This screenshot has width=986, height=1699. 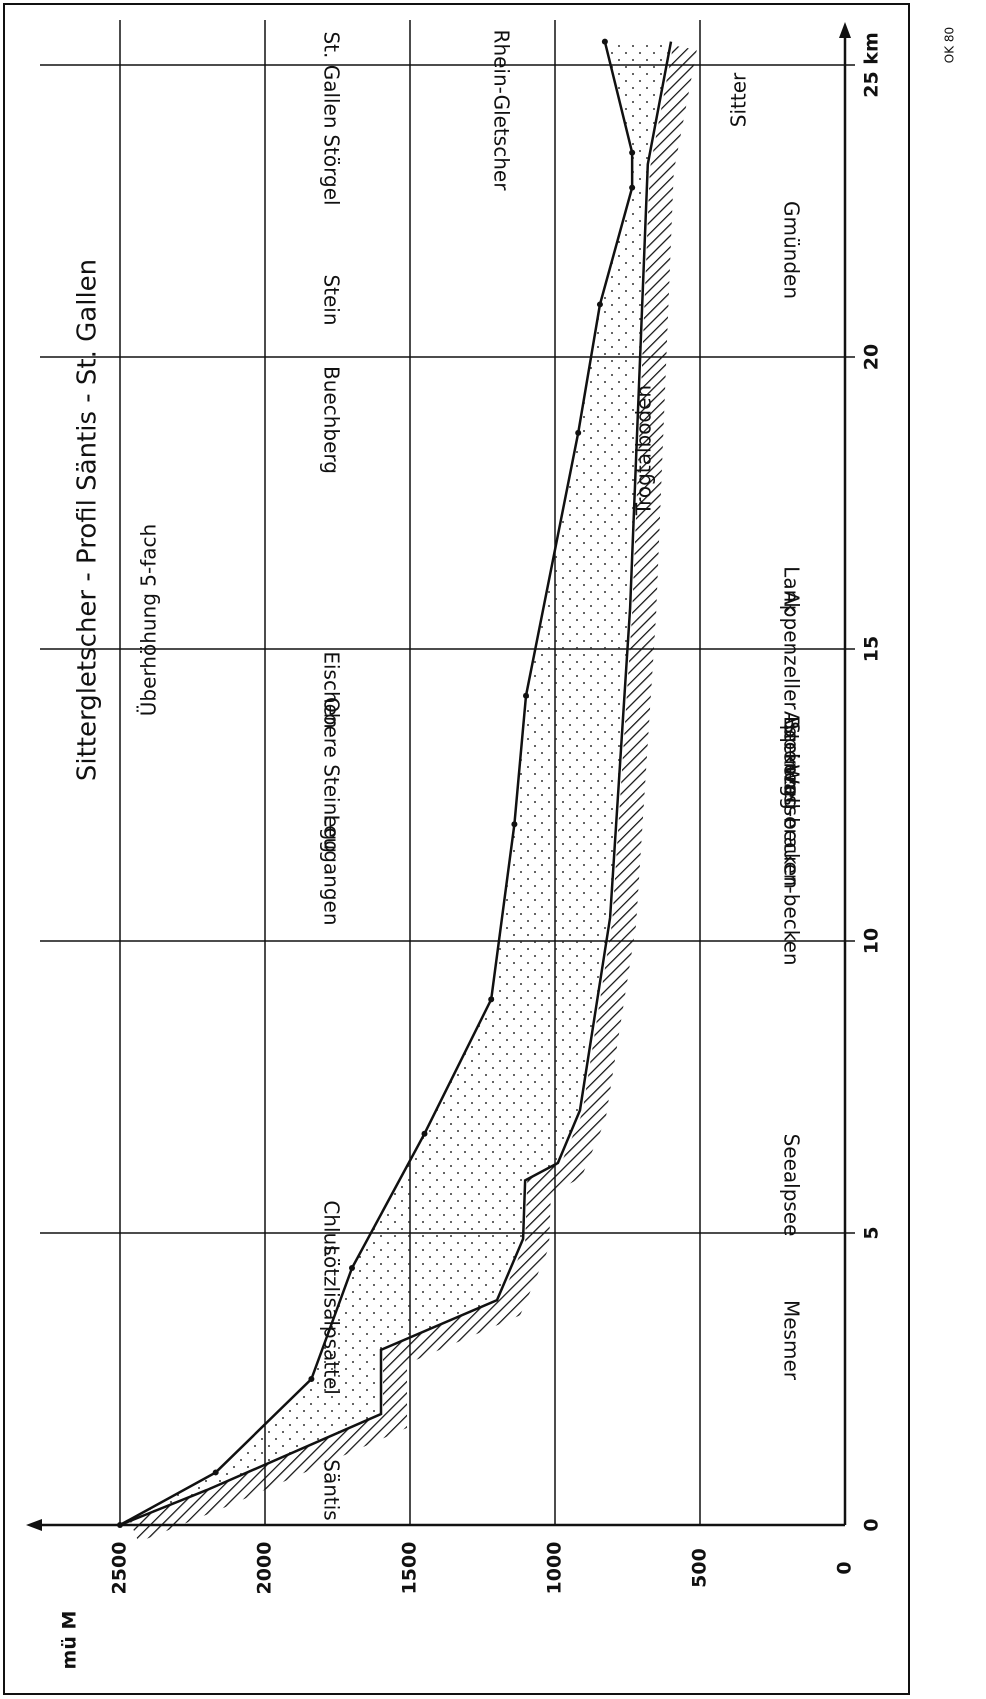 I want to click on place-label: Eischen, so click(x=332, y=689).